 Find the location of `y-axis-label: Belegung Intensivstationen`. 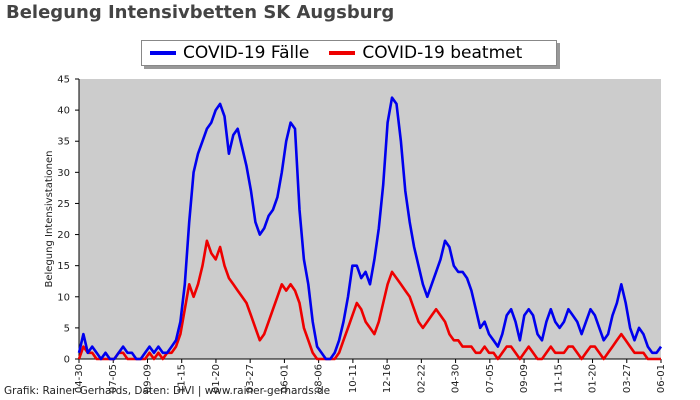

y-axis-label: Belegung Intensivstationen is located at coordinates (49, 218).